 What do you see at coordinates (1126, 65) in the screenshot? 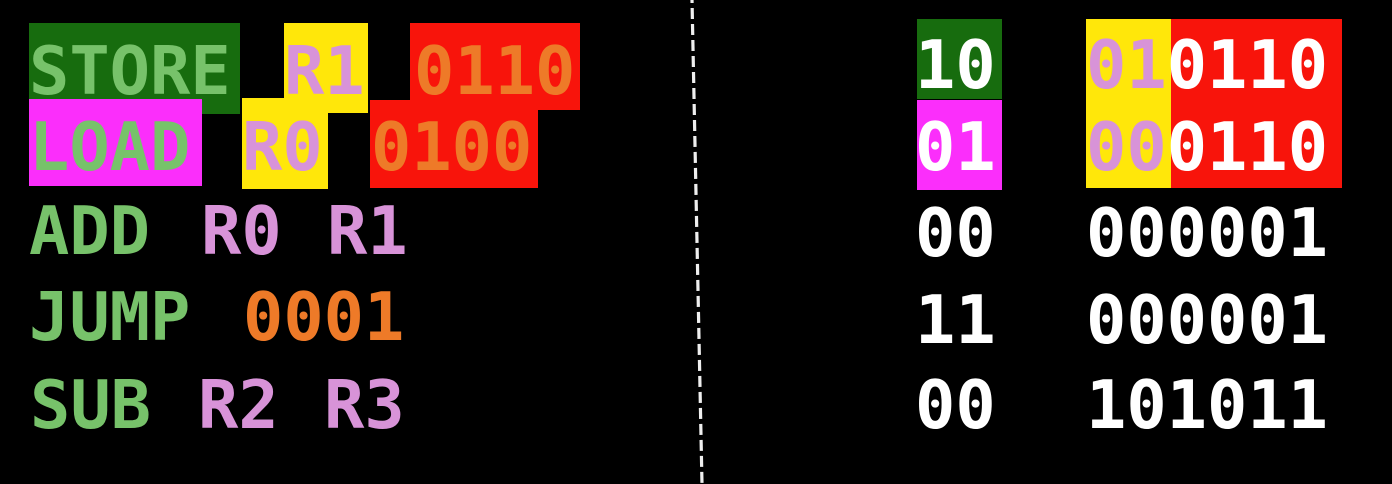
I see `operand-register-bits: 01` at bounding box center [1126, 65].